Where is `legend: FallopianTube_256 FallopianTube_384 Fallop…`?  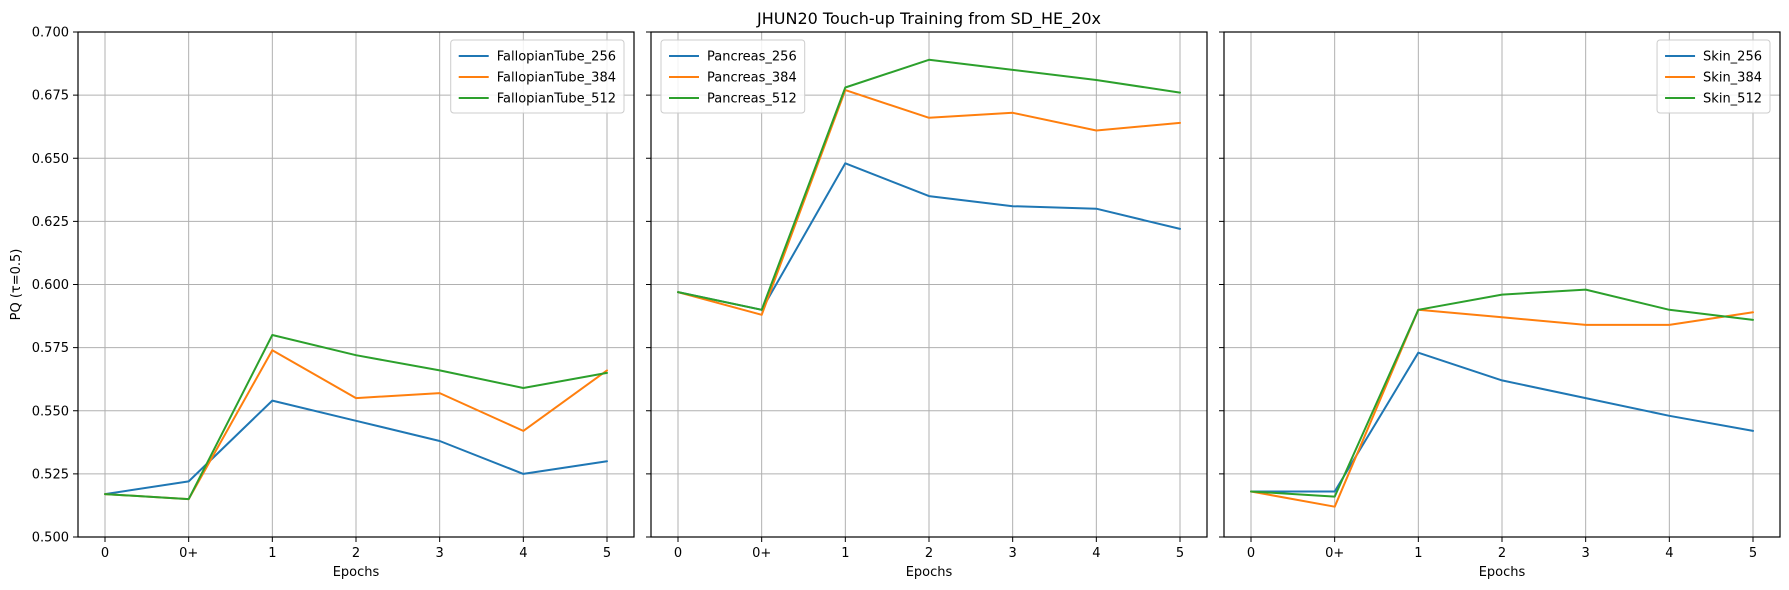
legend: FallopianTube_256 FallopianTube_384 Fallop… is located at coordinates (537, 76).